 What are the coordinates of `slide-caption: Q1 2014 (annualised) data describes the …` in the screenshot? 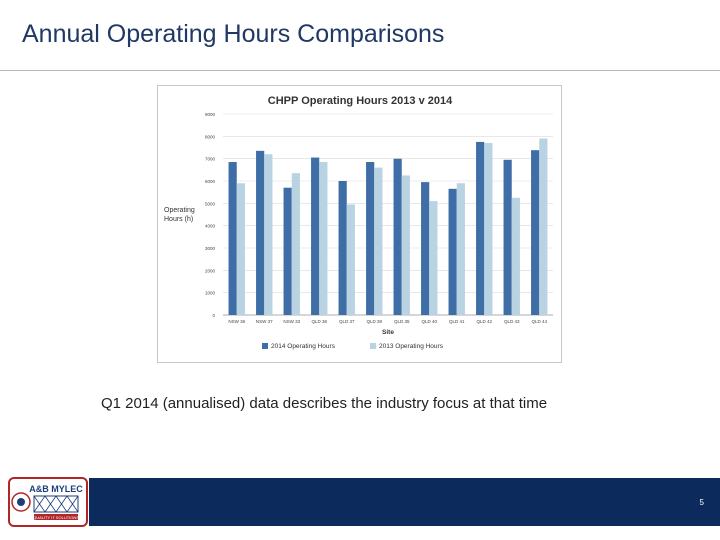 It's located at (324, 403).